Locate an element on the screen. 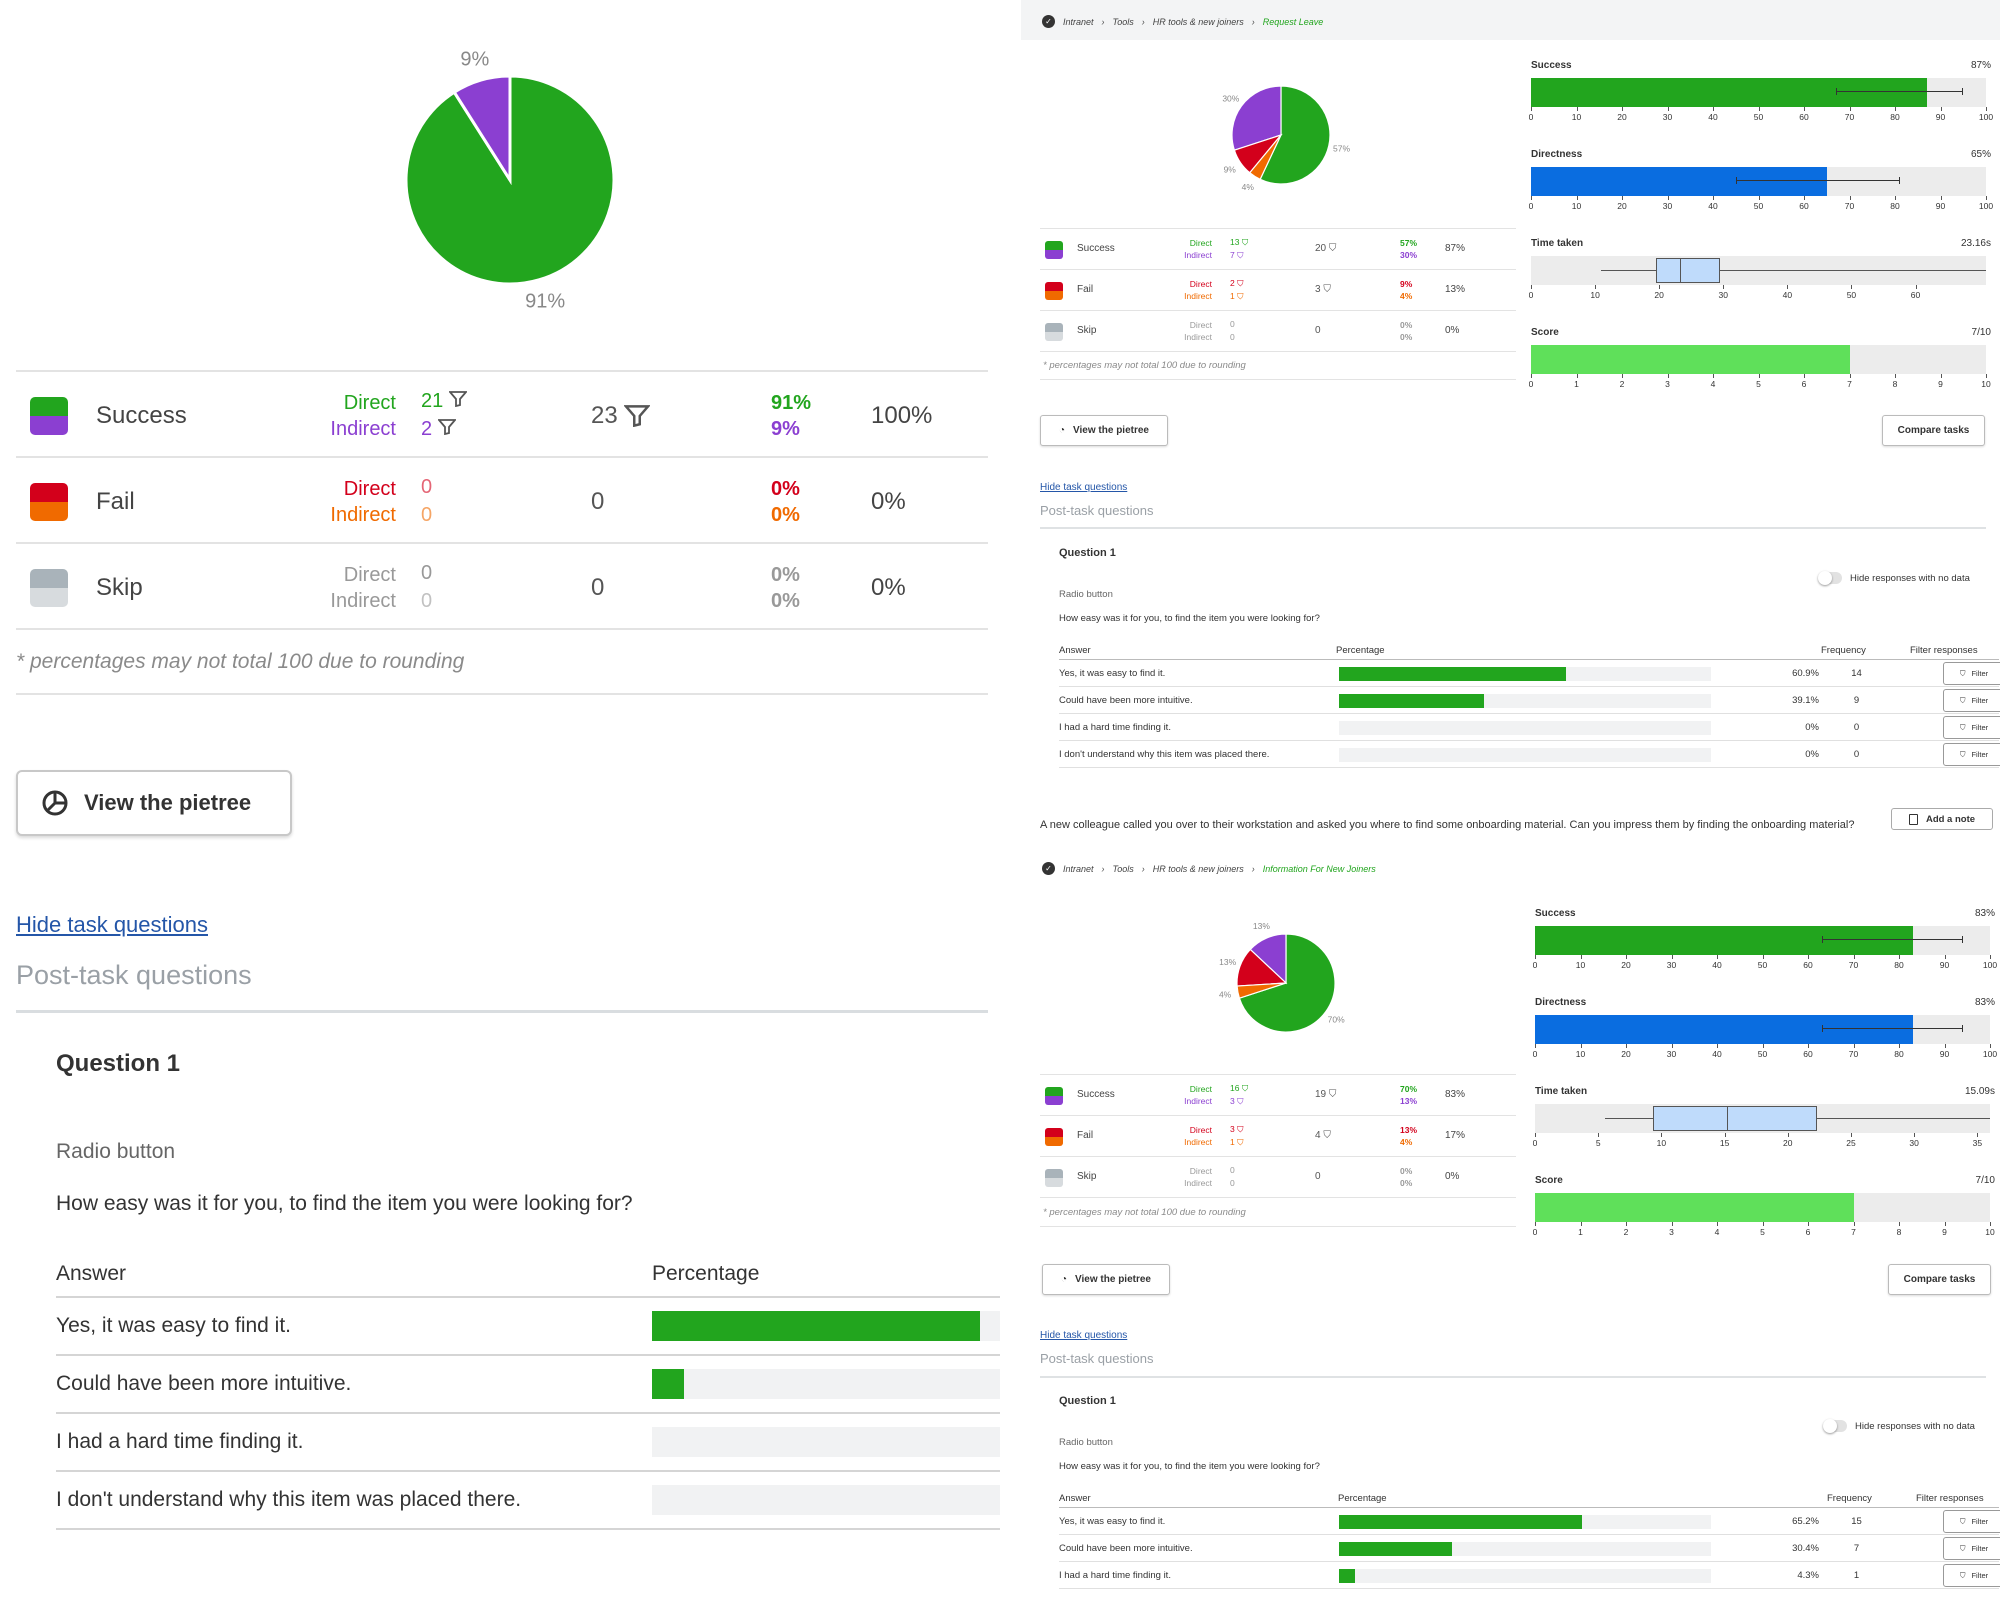  boxplot-box is located at coordinates (1688, 270).